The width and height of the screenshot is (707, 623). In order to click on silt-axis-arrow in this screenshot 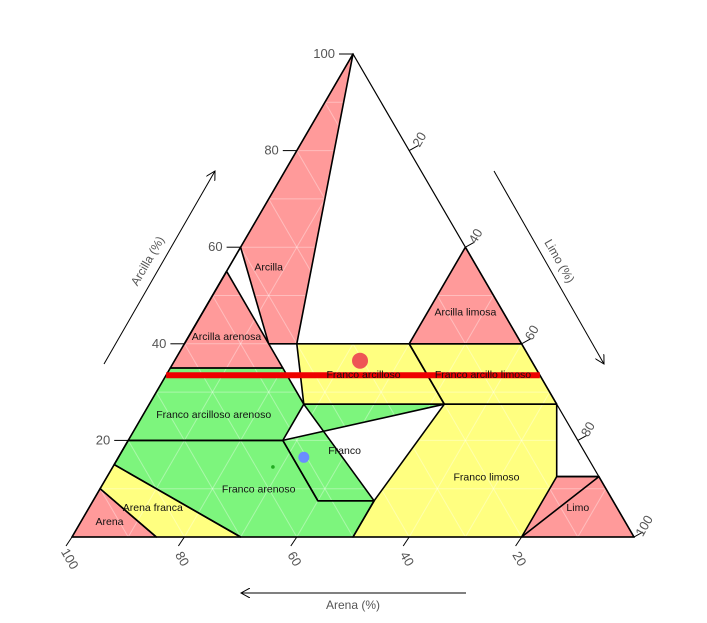, I will do `click(548, 267)`.